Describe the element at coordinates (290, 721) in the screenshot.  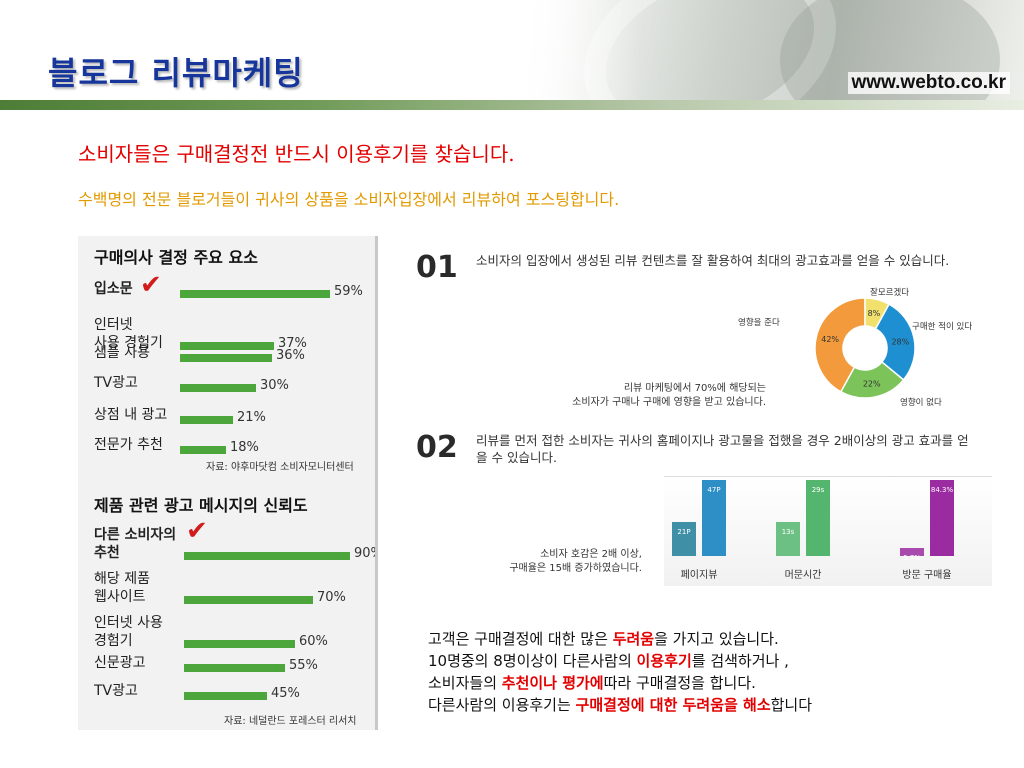
I see `chart-source: 자료: 네덜란드 포레스터 리서치` at that location.